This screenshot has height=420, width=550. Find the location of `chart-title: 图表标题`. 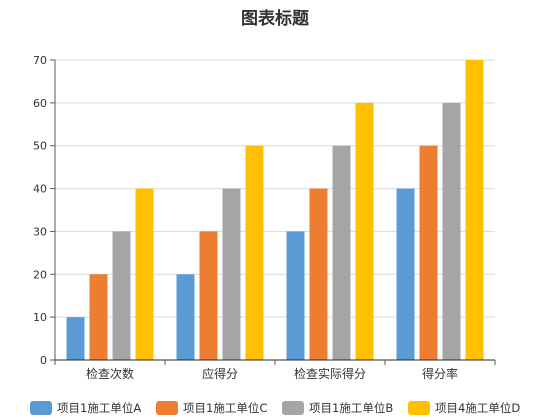

chart-title: 图表标题 is located at coordinates (275, 18).